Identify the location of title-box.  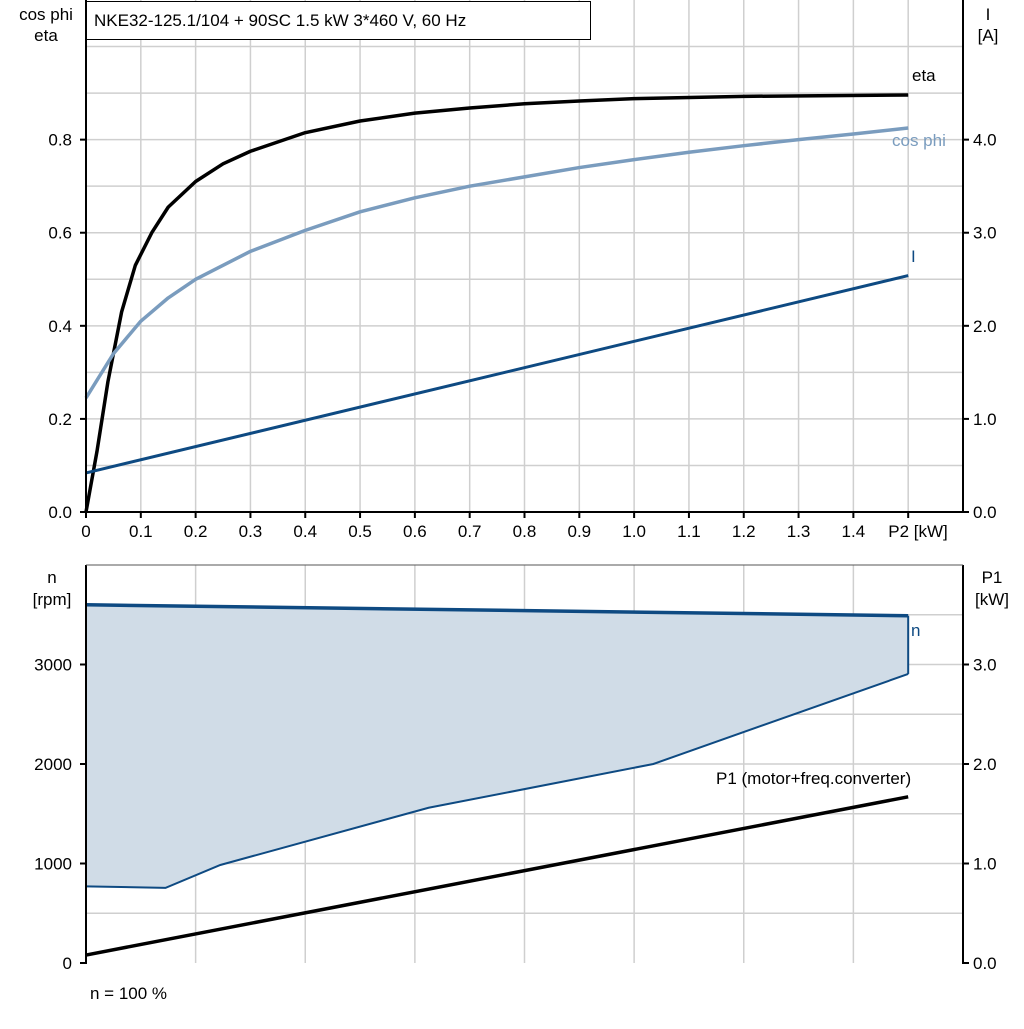
(338, 20).